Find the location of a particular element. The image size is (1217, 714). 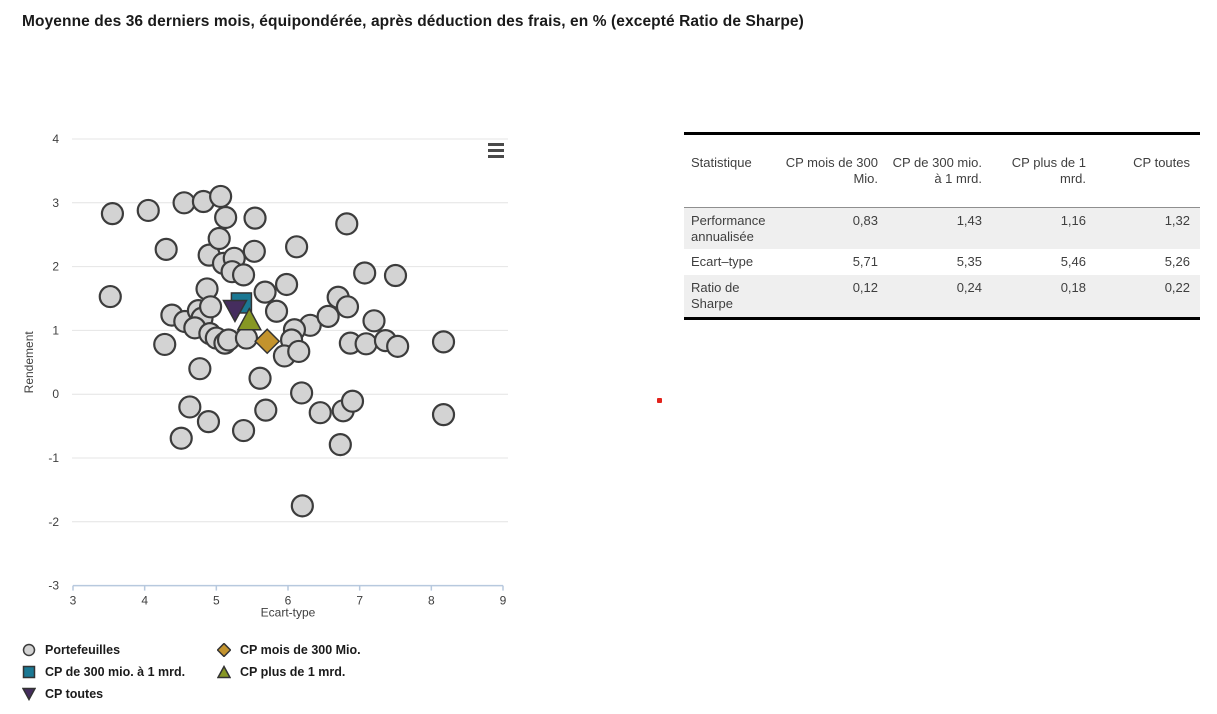

row-label: Performance annualisée is located at coordinates (728, 228).